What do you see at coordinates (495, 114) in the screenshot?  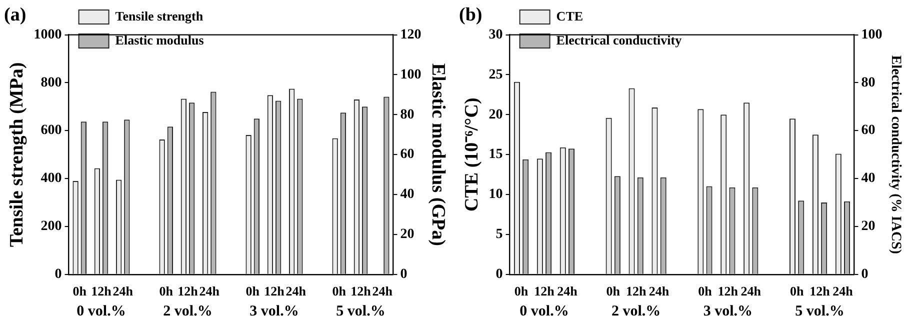 I see `y-tick-label: 20` at bounding box center [495, 114].